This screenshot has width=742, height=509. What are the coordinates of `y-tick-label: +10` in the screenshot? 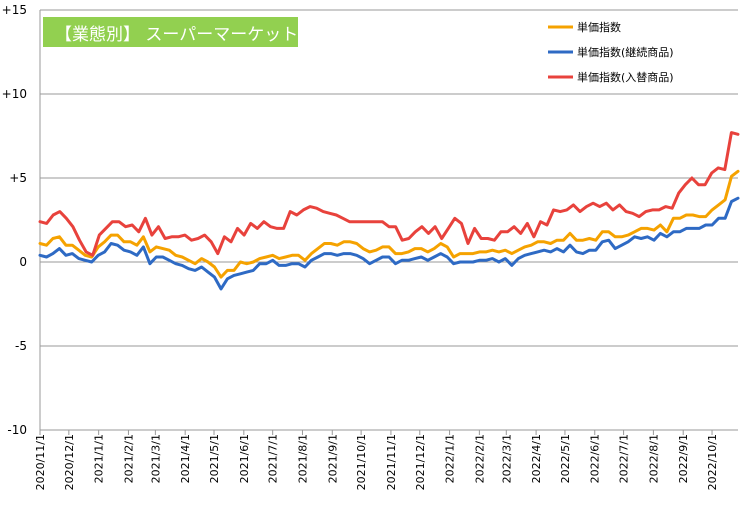 It's located at (14, 94).